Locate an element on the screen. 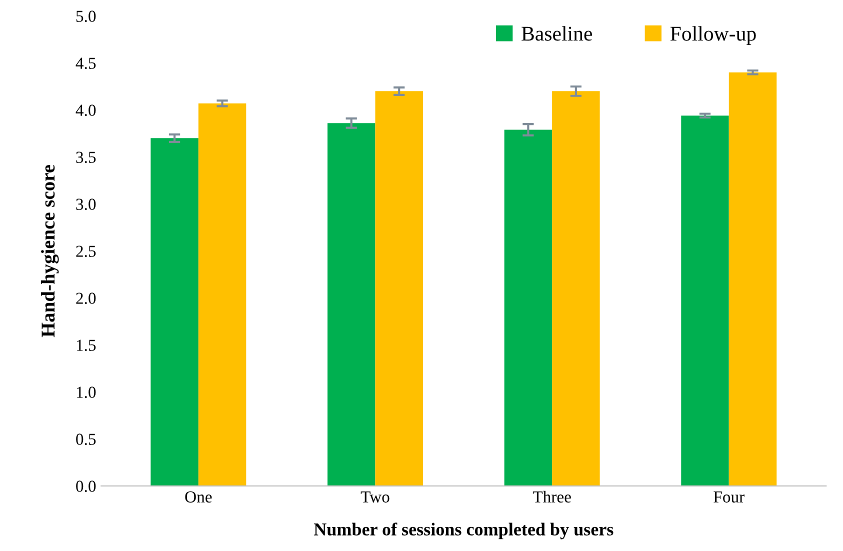 The width and height of the screenshot is (843, 551). y-tick-label: 1.5 is located at coordinates (86, 345).